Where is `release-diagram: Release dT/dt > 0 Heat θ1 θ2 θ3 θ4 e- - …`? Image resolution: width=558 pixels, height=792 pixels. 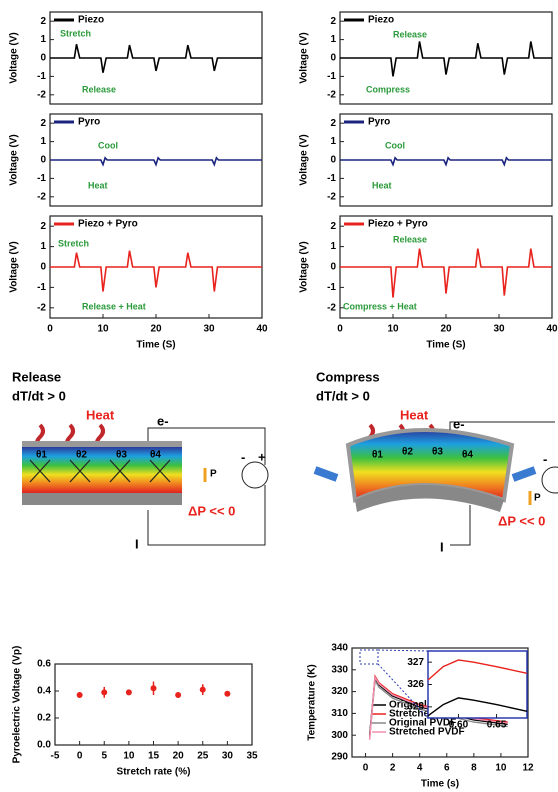
release-diagram: Release dT/dt > 0 Heat θ1 θ2 θ3 θ4 e- - … is located at coordinates (140, 460).